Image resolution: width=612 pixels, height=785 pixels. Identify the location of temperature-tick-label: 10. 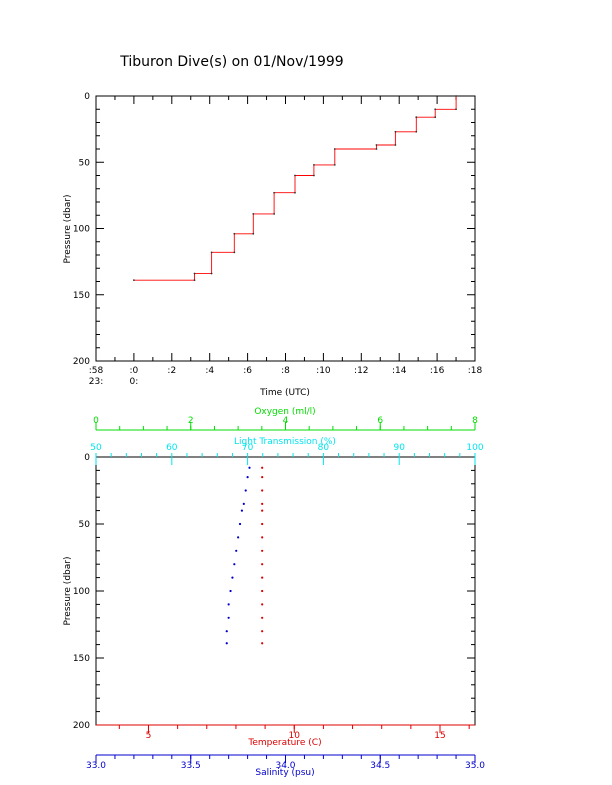
(295, 736).